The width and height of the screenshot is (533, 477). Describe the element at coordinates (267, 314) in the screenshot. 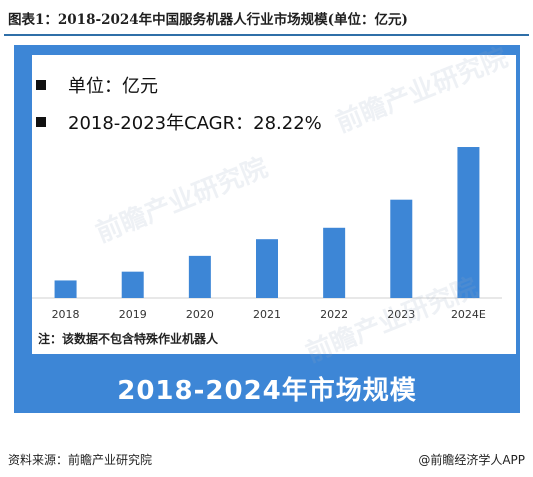

I see `x-tick-label: 2021` at that location.